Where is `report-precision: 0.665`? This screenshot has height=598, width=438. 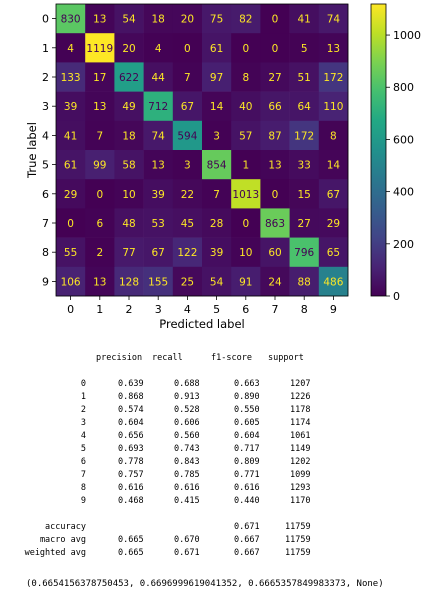
report-precision: 0.665 is located at coordinates (131, 540).